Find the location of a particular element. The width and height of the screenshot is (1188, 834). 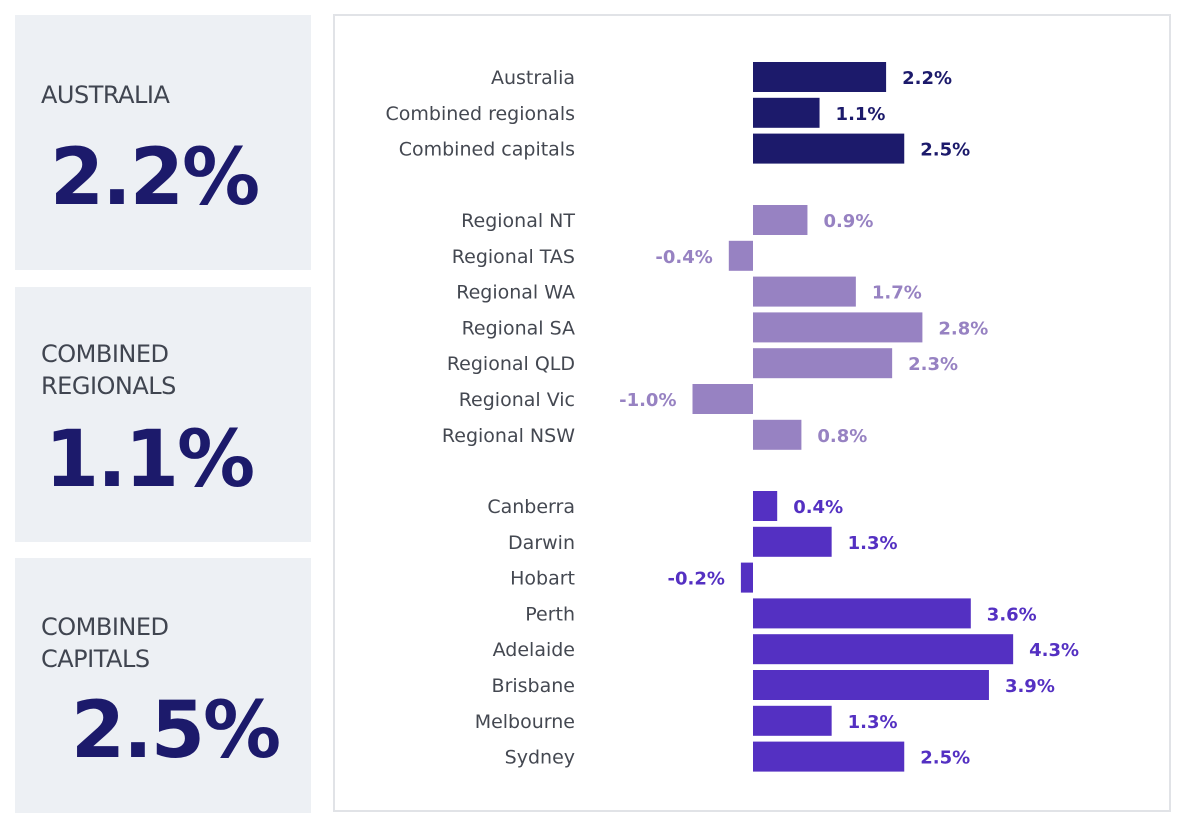

category-label-perth: Perth is located at coordinates (550, 614).